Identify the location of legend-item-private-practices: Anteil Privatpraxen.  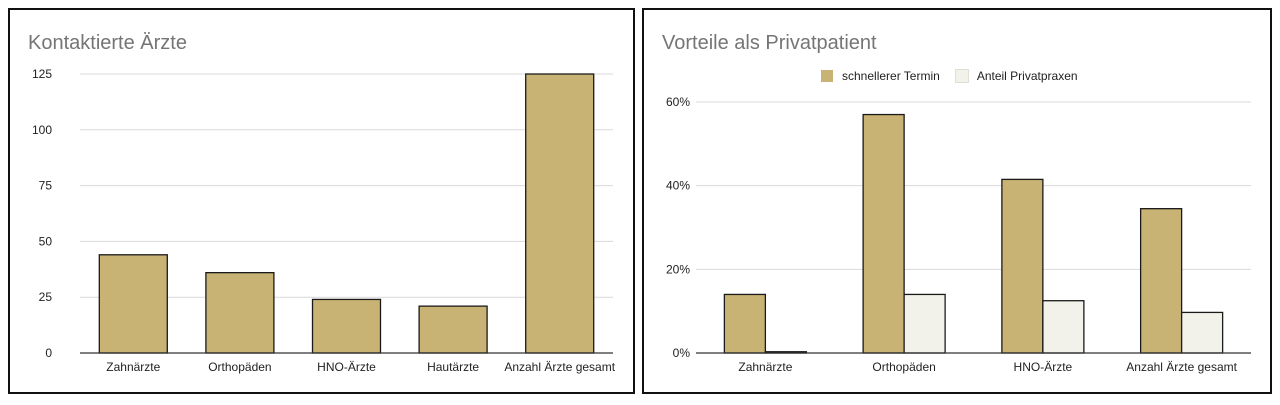
(1016, 76).